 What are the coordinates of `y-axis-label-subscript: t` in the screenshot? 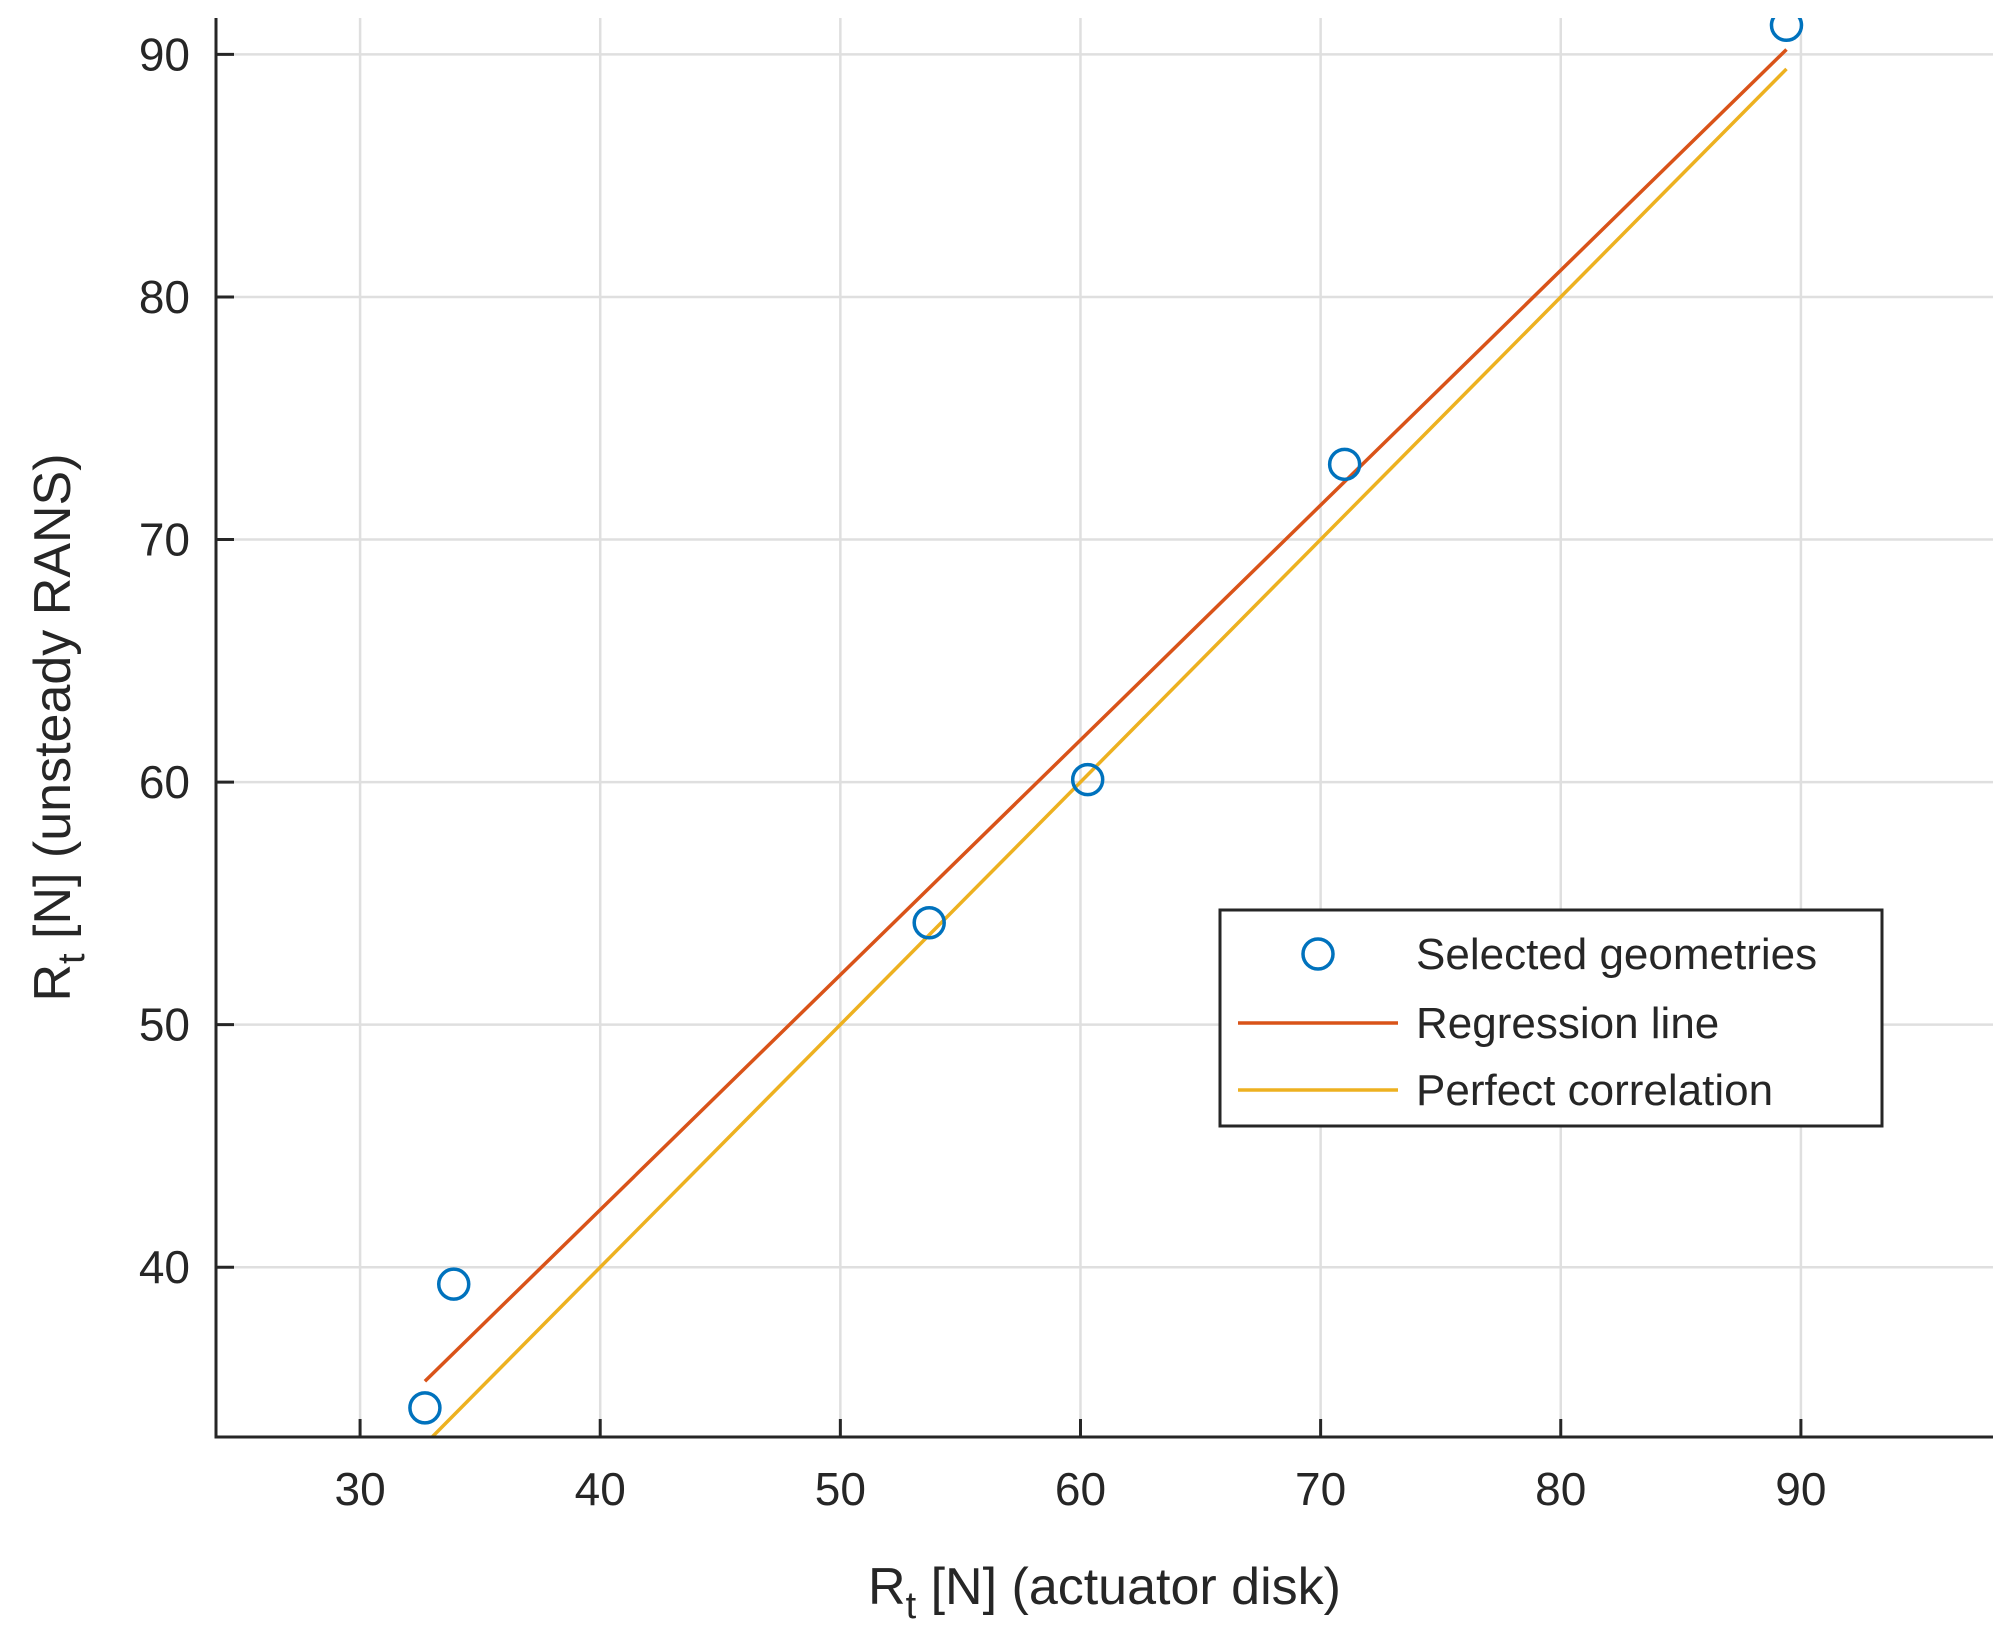 It's located at (72, 958).